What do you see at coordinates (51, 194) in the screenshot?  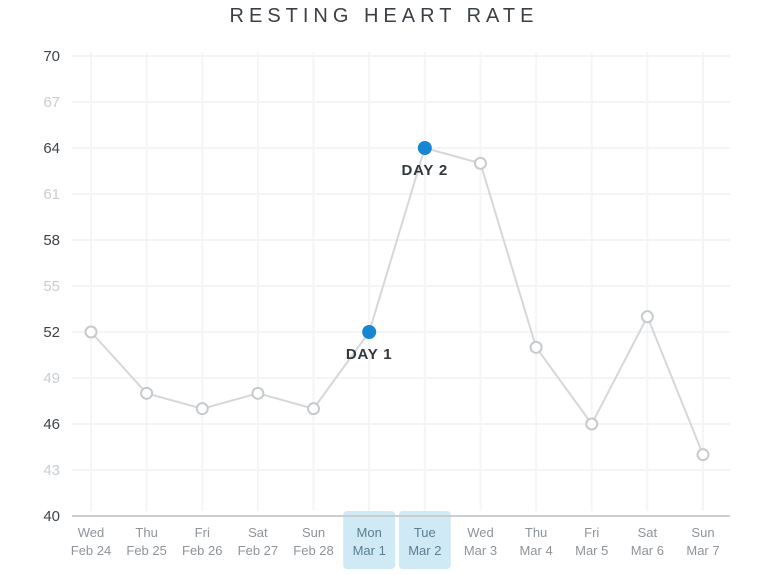 I see `y-tick-label: 61` at bounding box center [51, 194].